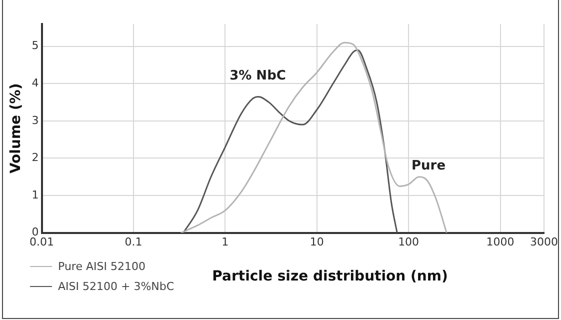  What do you see at coordinates (35, 120) in the screenshot?
I see `y-tick-label: 3` at bounding box center [35, 120].